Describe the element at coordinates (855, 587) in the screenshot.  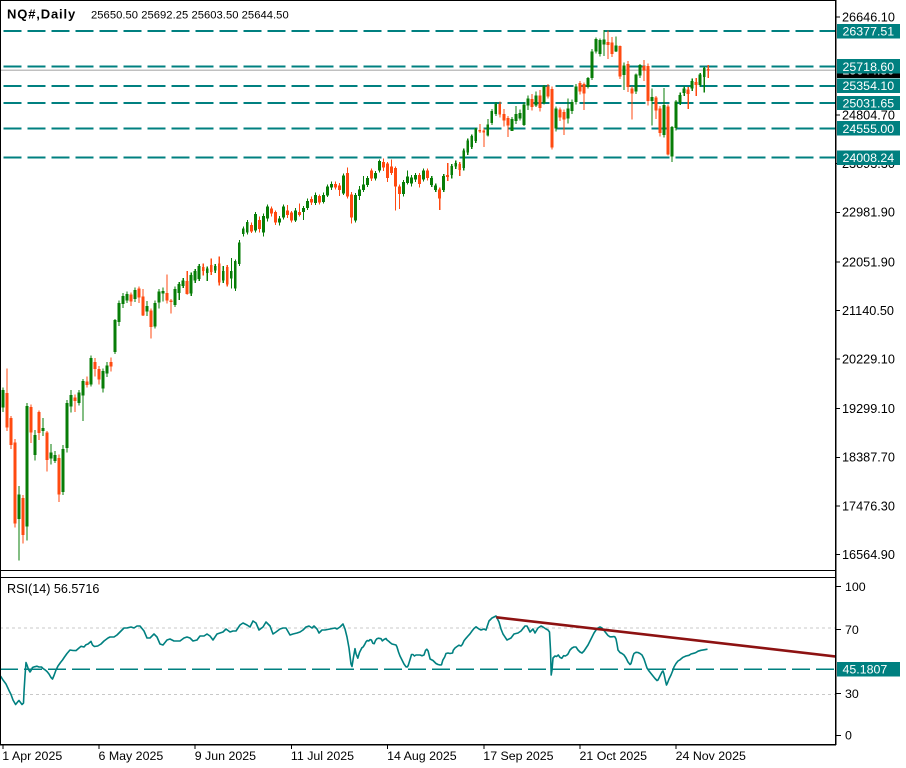
I see `svg-text: 100` at that location.